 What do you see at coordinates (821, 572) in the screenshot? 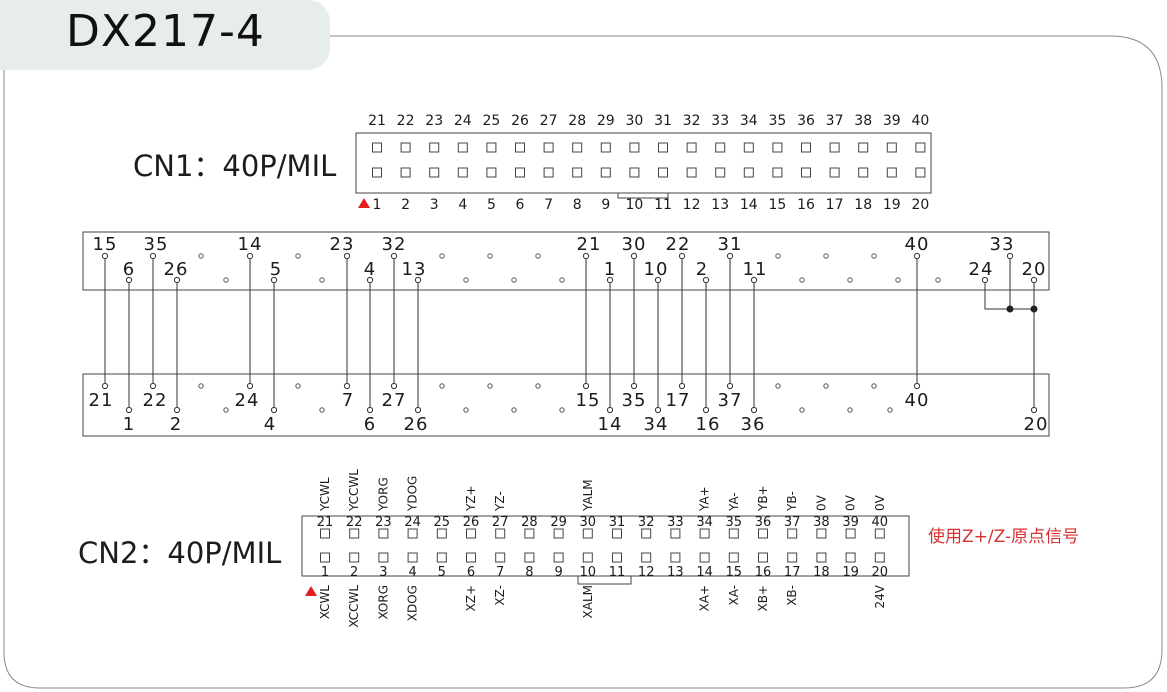
I see `cn2-bottom-number: 18` at bounding box center [821, 572].